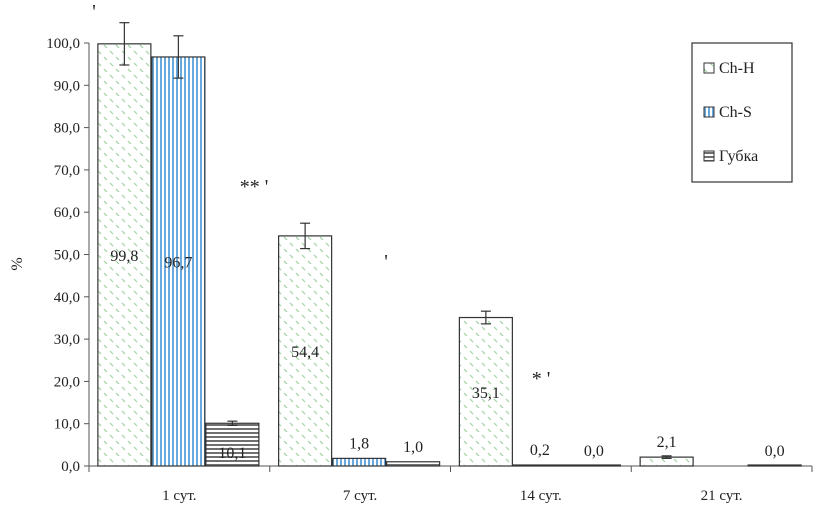 The height and width of the screenshot is (516, 821). I want to click on data-label-ch-s-1-сут: 96,7, so click(178, 262).